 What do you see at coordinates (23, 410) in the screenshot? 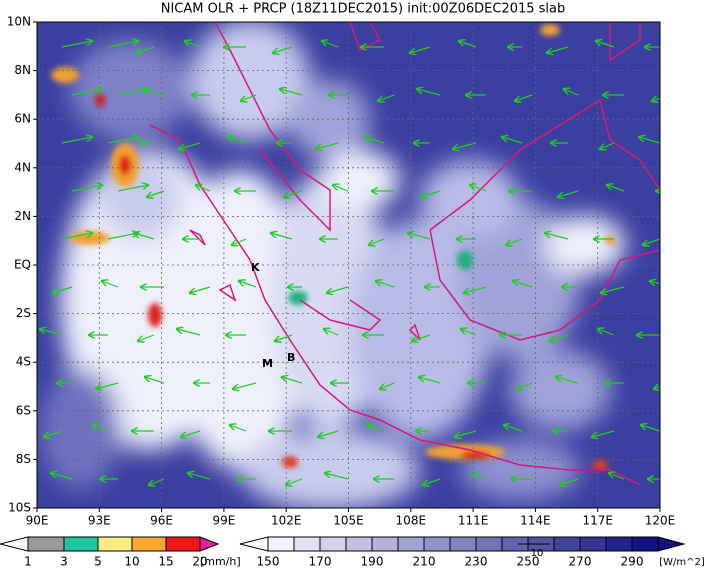
I see `lat-label: 6S` at bounding box center [23, 410].